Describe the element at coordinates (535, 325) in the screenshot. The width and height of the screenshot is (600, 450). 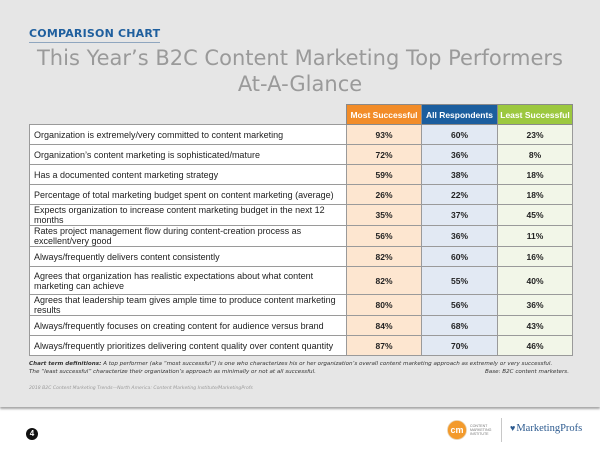
I see `value-least-successful: 43%` at that location.